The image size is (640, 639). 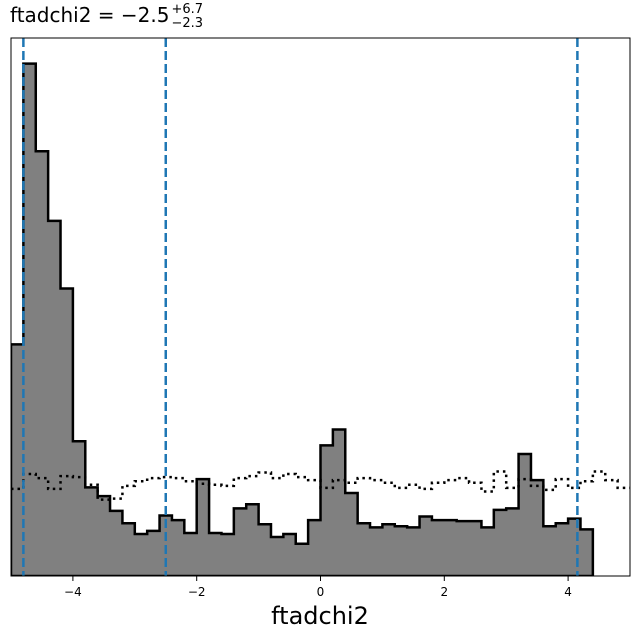 What do you see at coordinates (187, 23) in the screenshot?
I see `title-subscript: −2.3` at bounding box center [187, 23].